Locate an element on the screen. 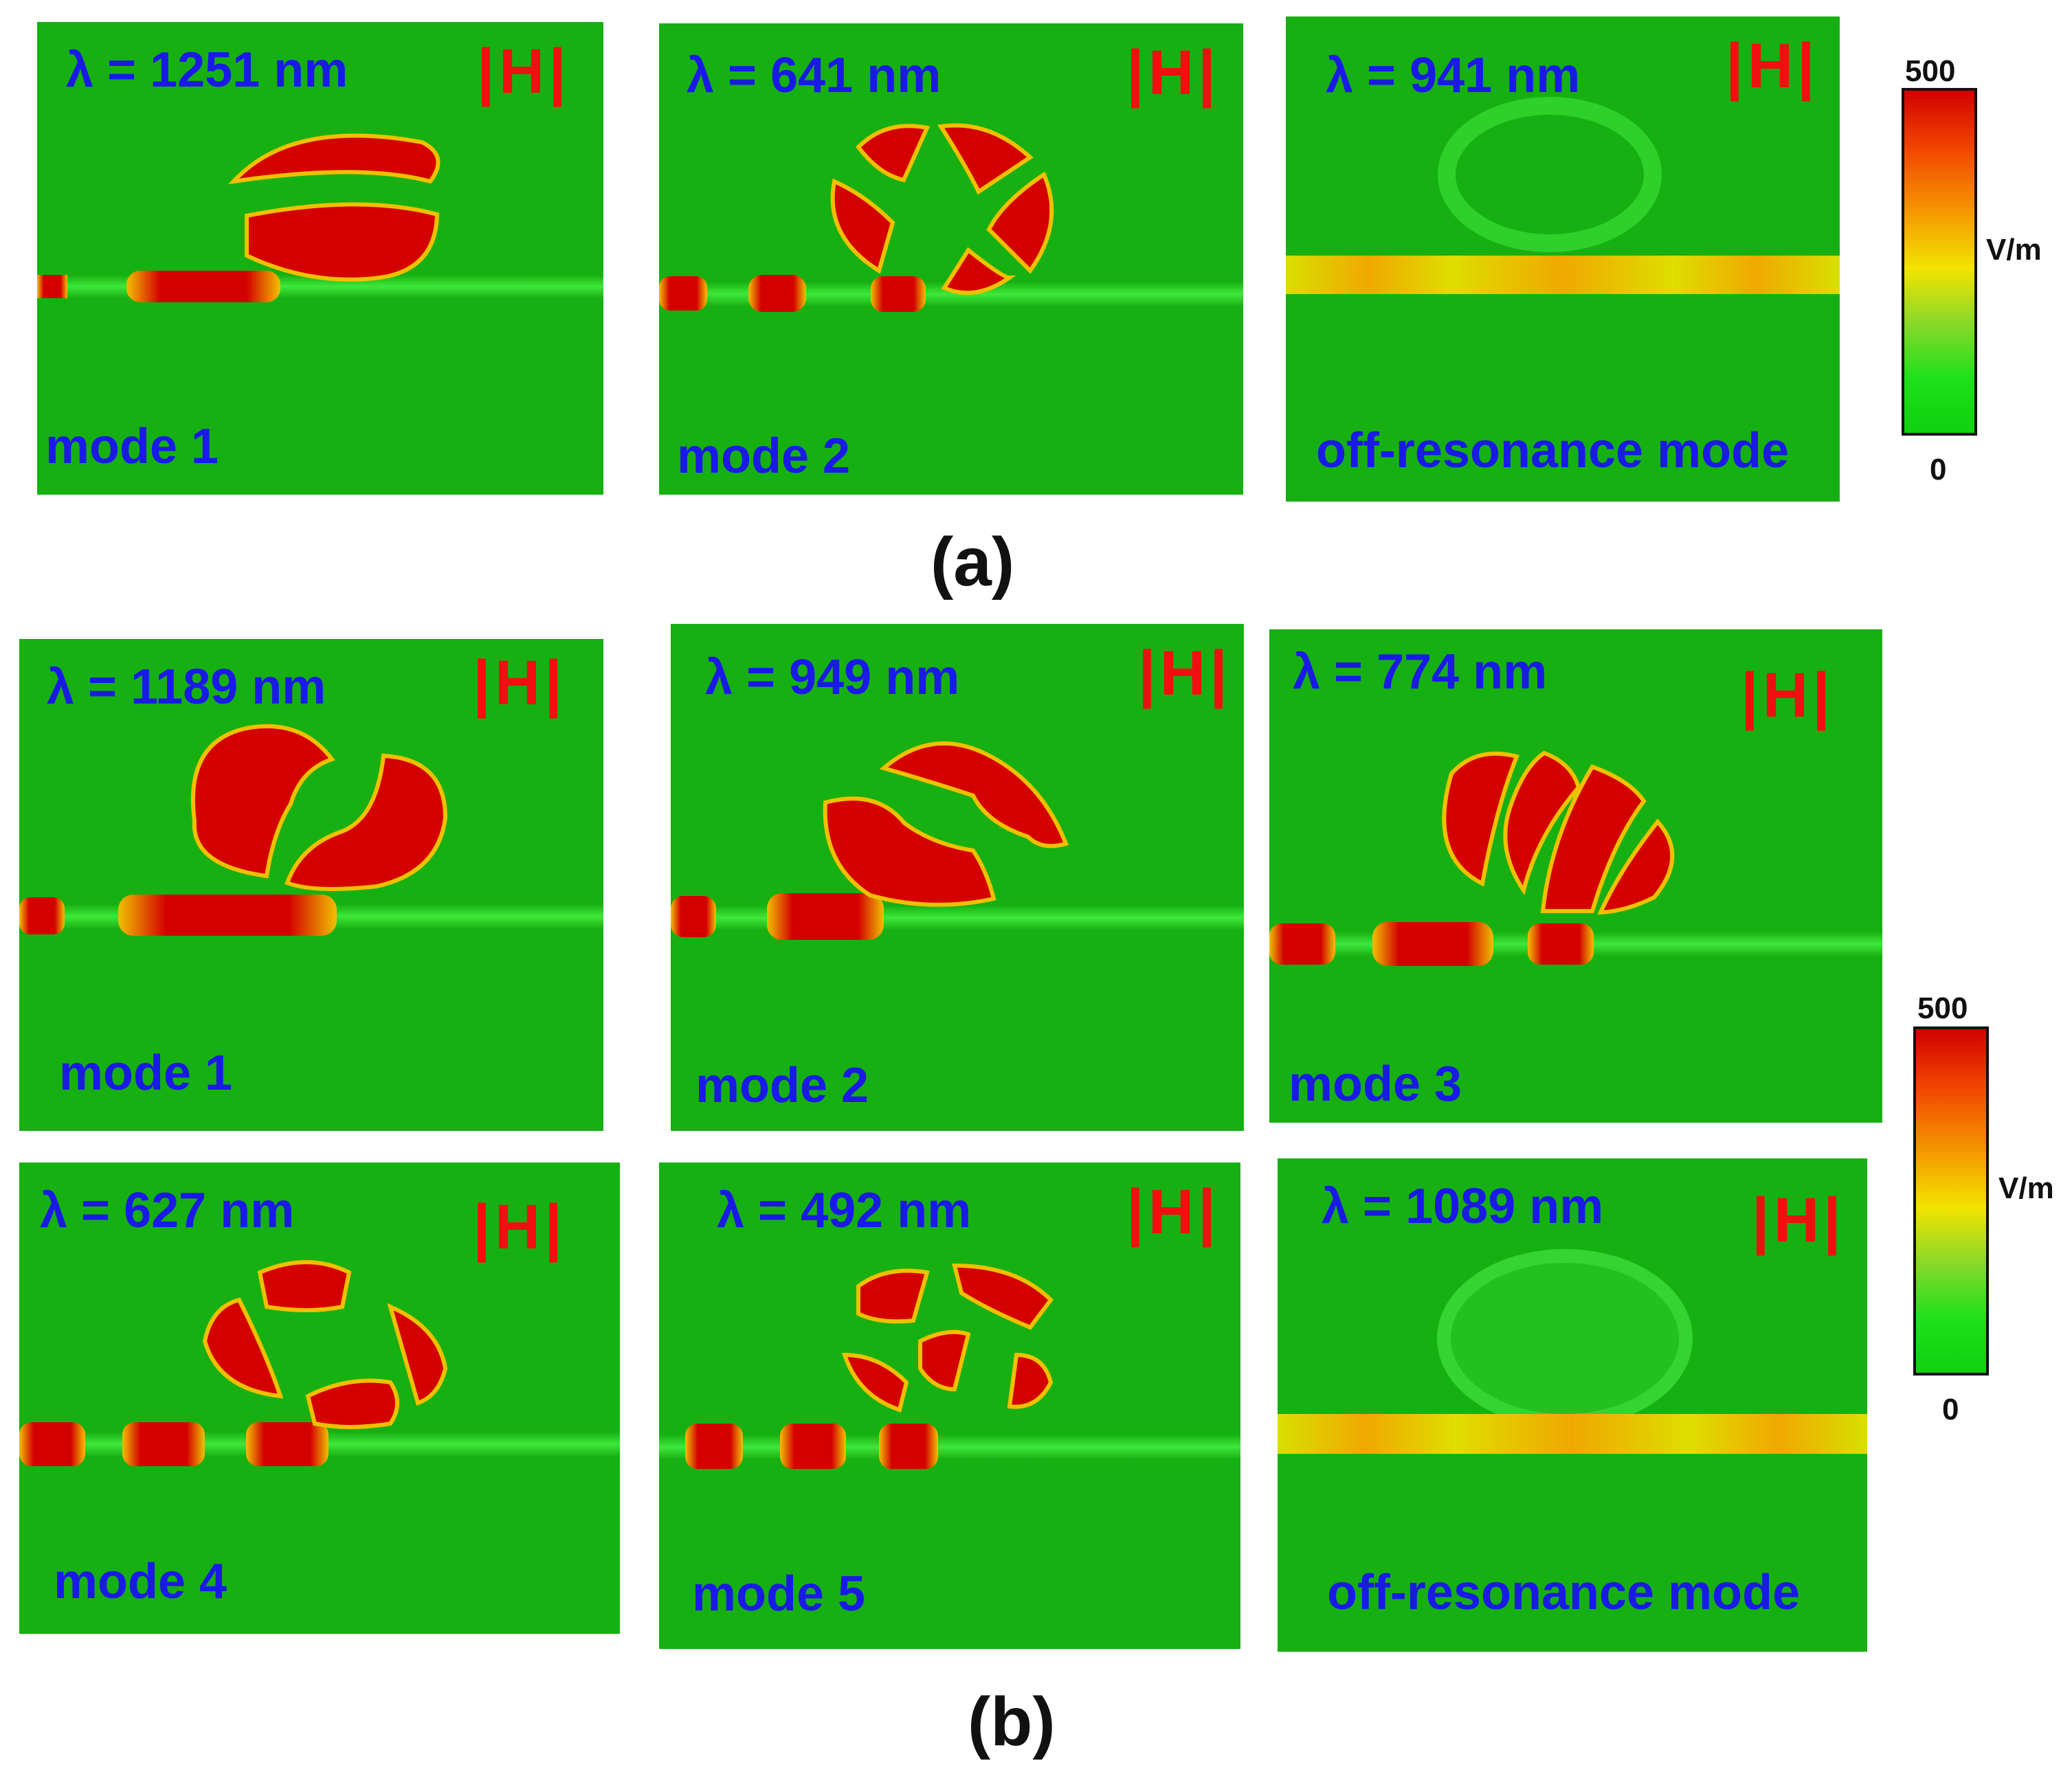 The image size is (2072, 1774). panel-b3: λ = 774 nm |H| mode 3 is located at coordinates (1575, 876).